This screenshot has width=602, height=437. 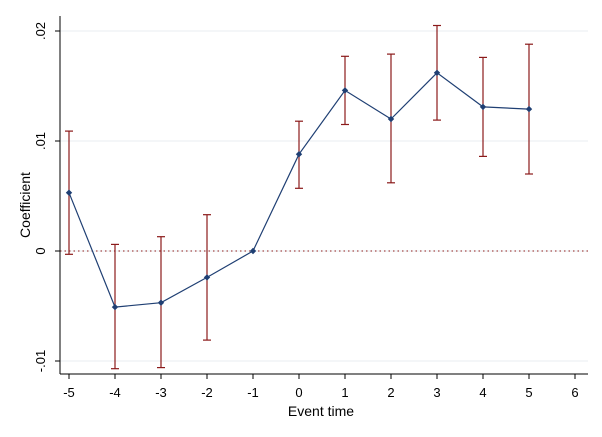 What do you see at coordinates (115, 392) in the screenshot?
I see `x-tick-label: -4` at bounding box center [115, 392].